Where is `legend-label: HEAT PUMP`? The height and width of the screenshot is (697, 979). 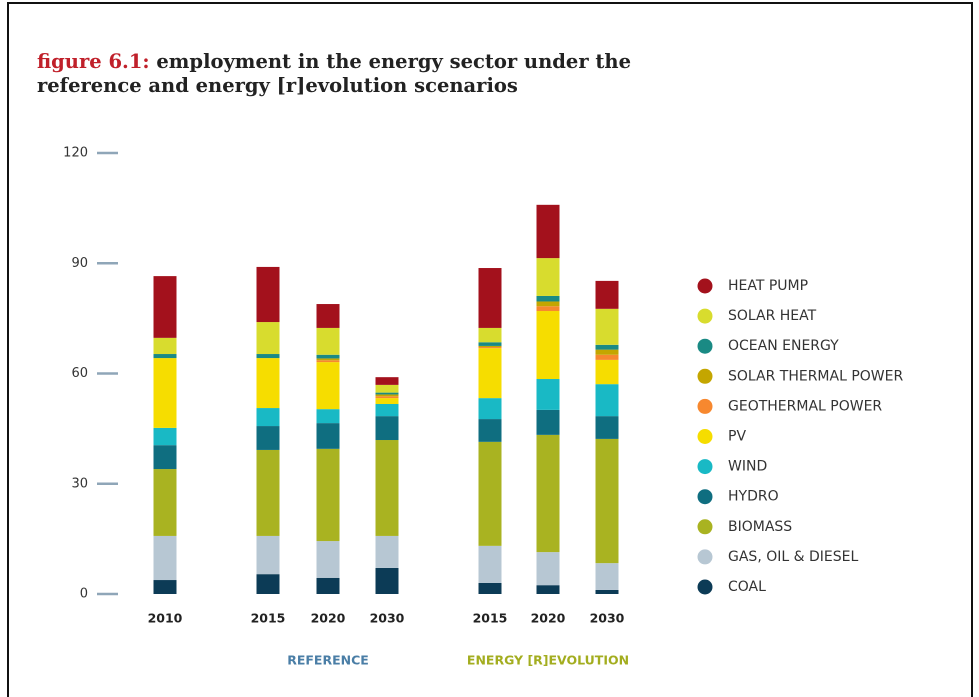 legend-label: HEAT PUMP is located at coordinates (768, 286).